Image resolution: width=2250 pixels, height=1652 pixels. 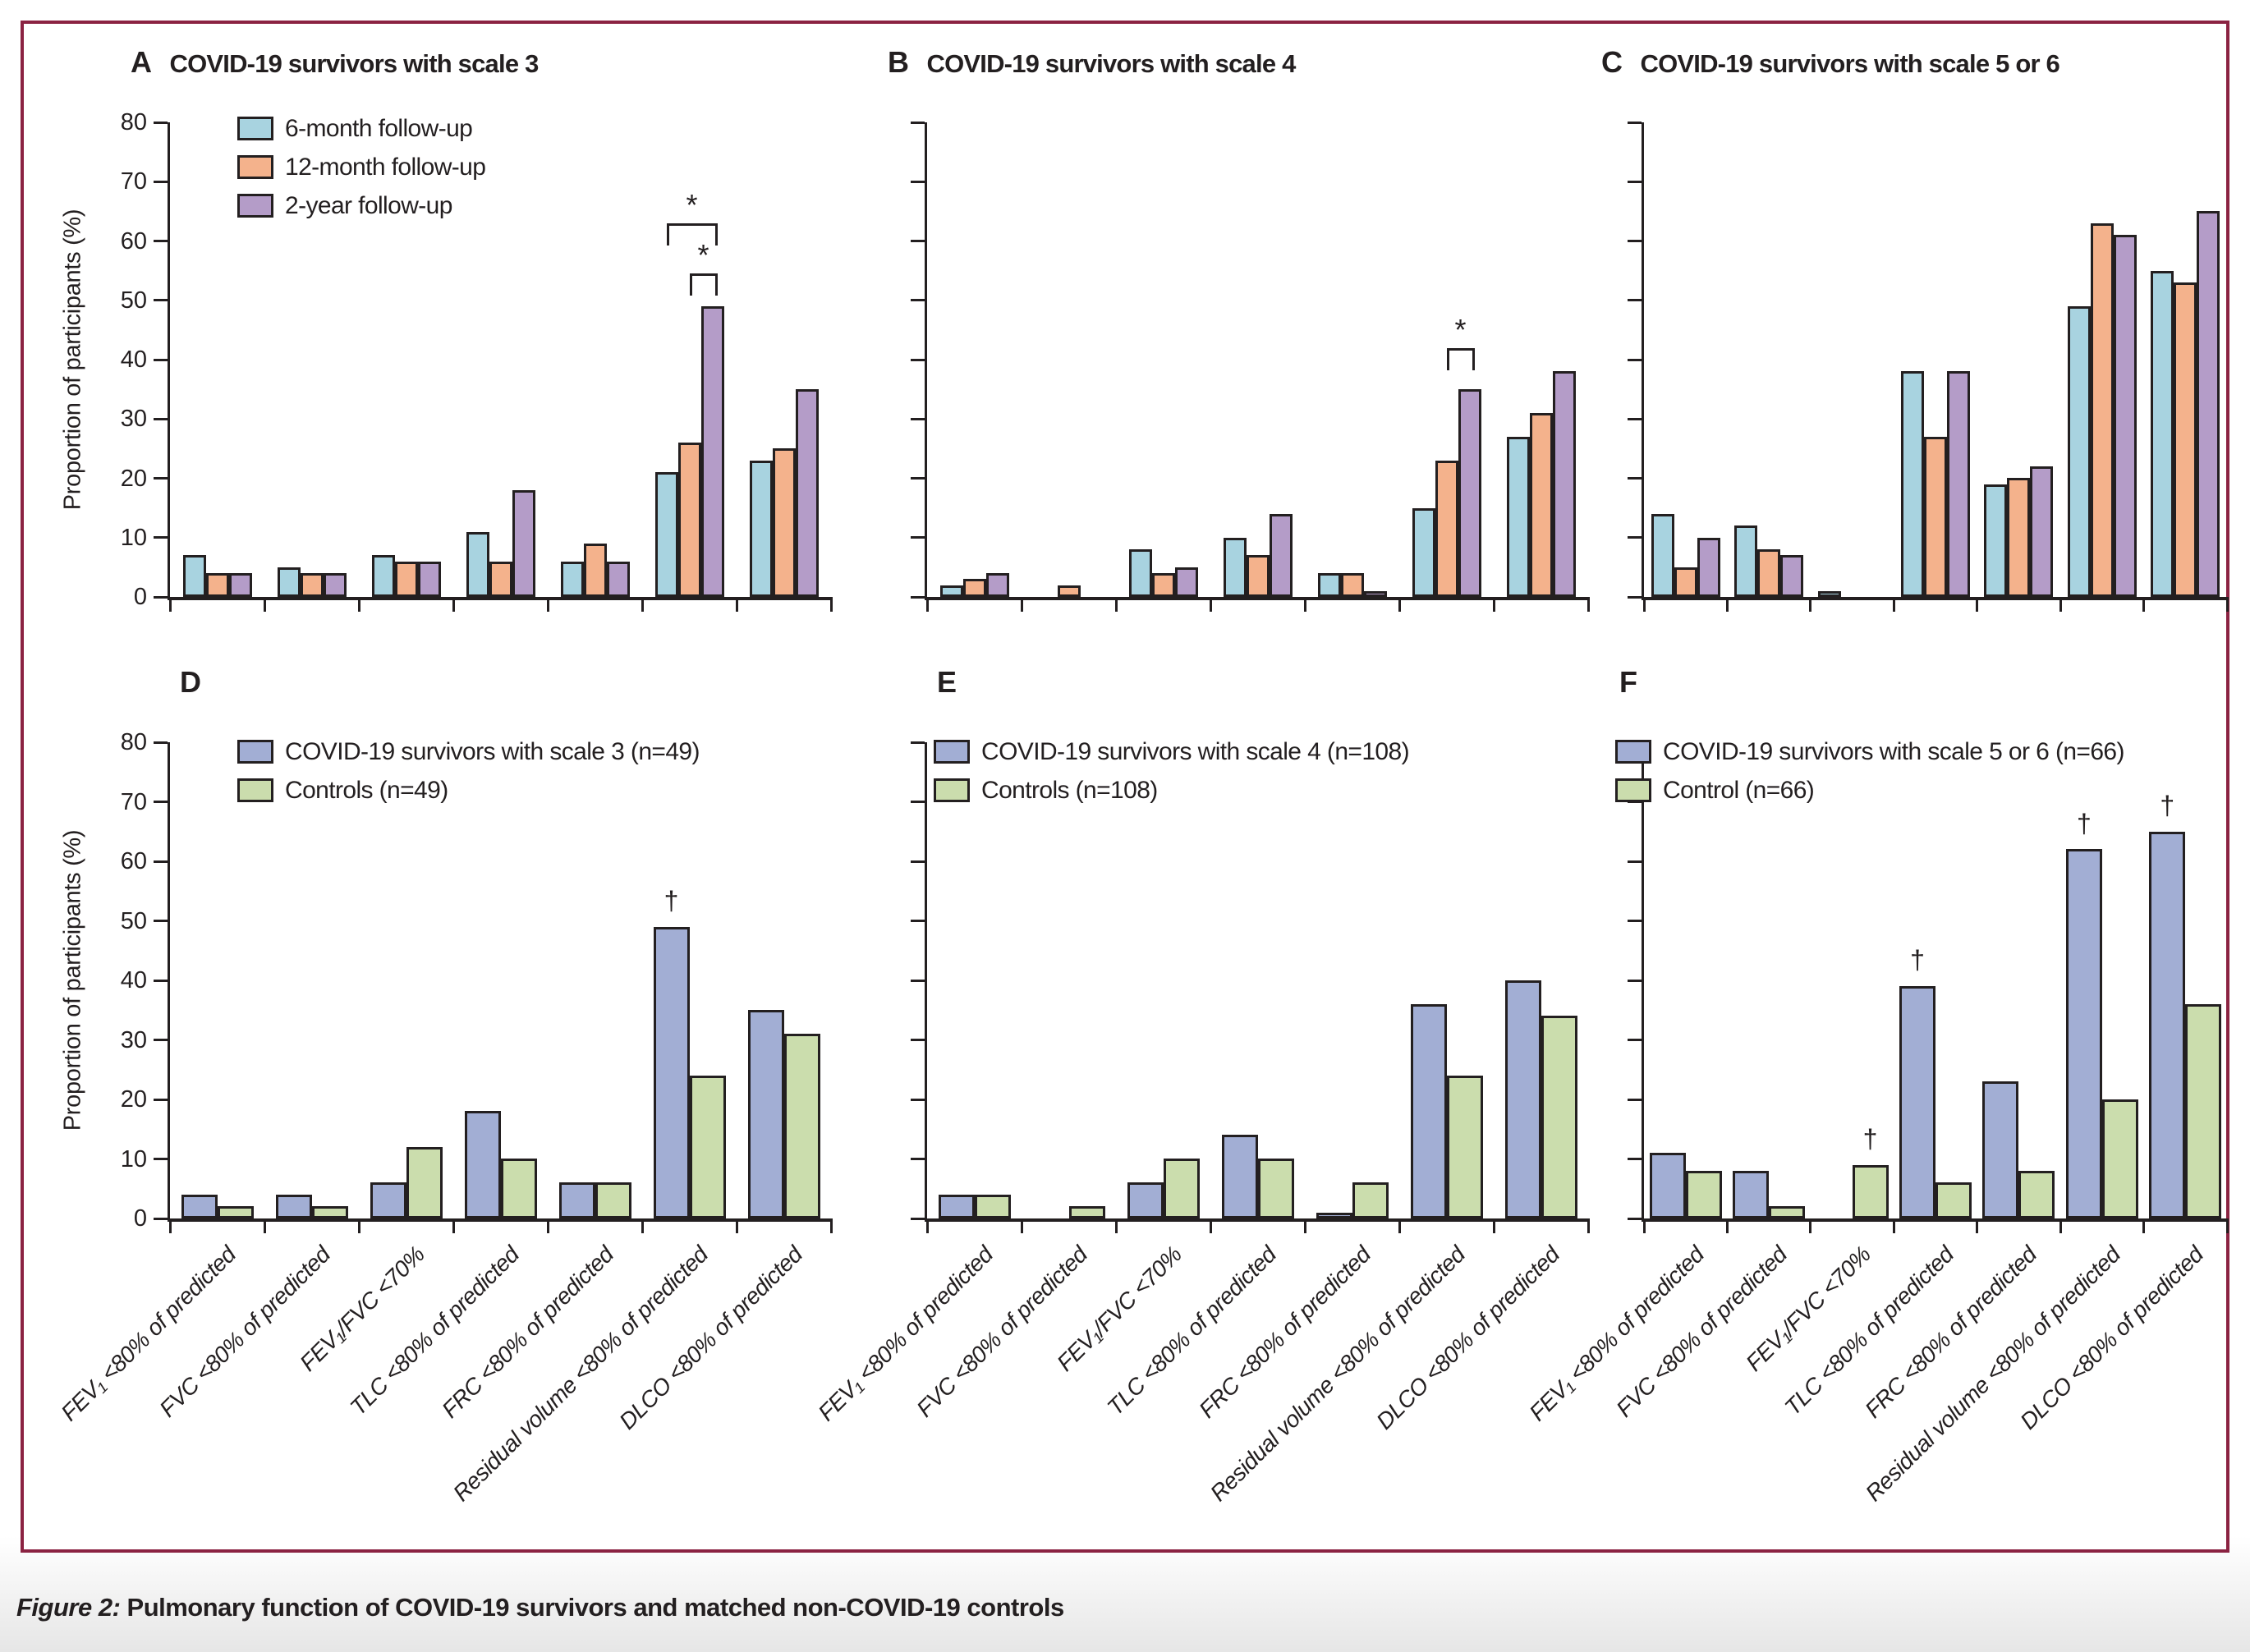 What do you see at coordinates (761, 529) in the screenshot?
I see `bar-A-6-month-follow-up-cat6` at bounding box center [761, 529].